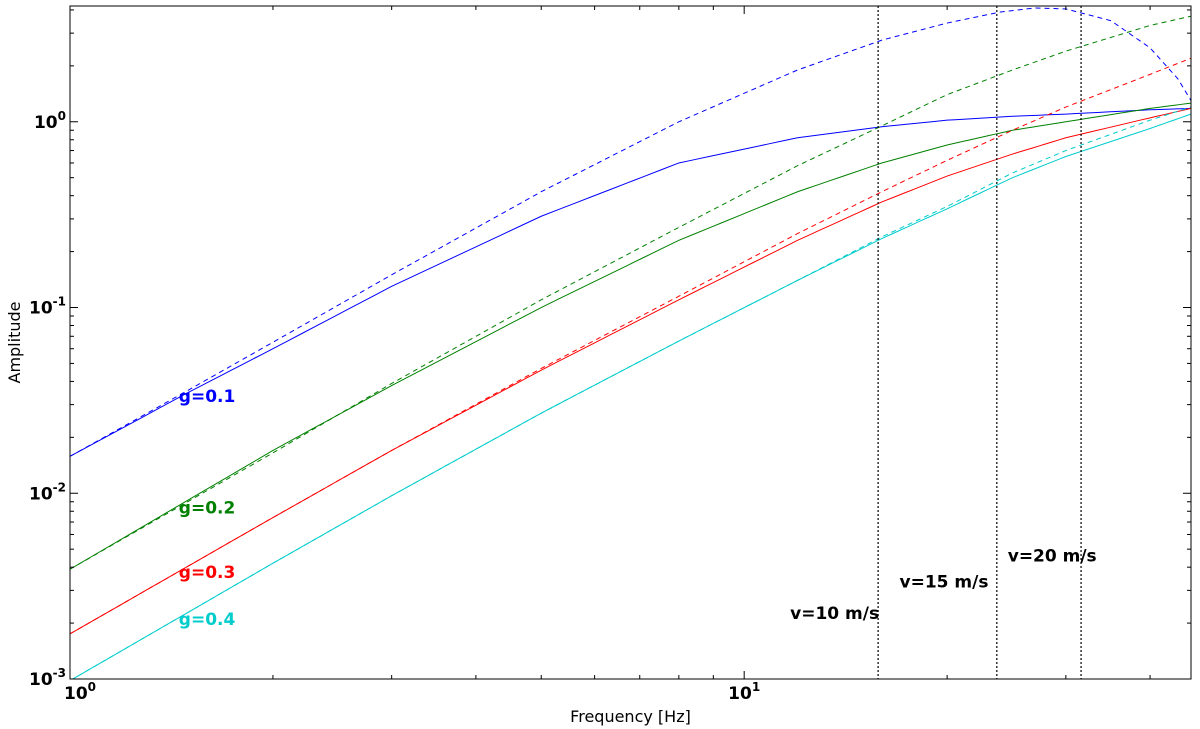 This screenshot has height=729, width=1200. Describe the element at coordinates (14, 343) in the screenshot. I see `y-axis-label: Amplitude` at that location.